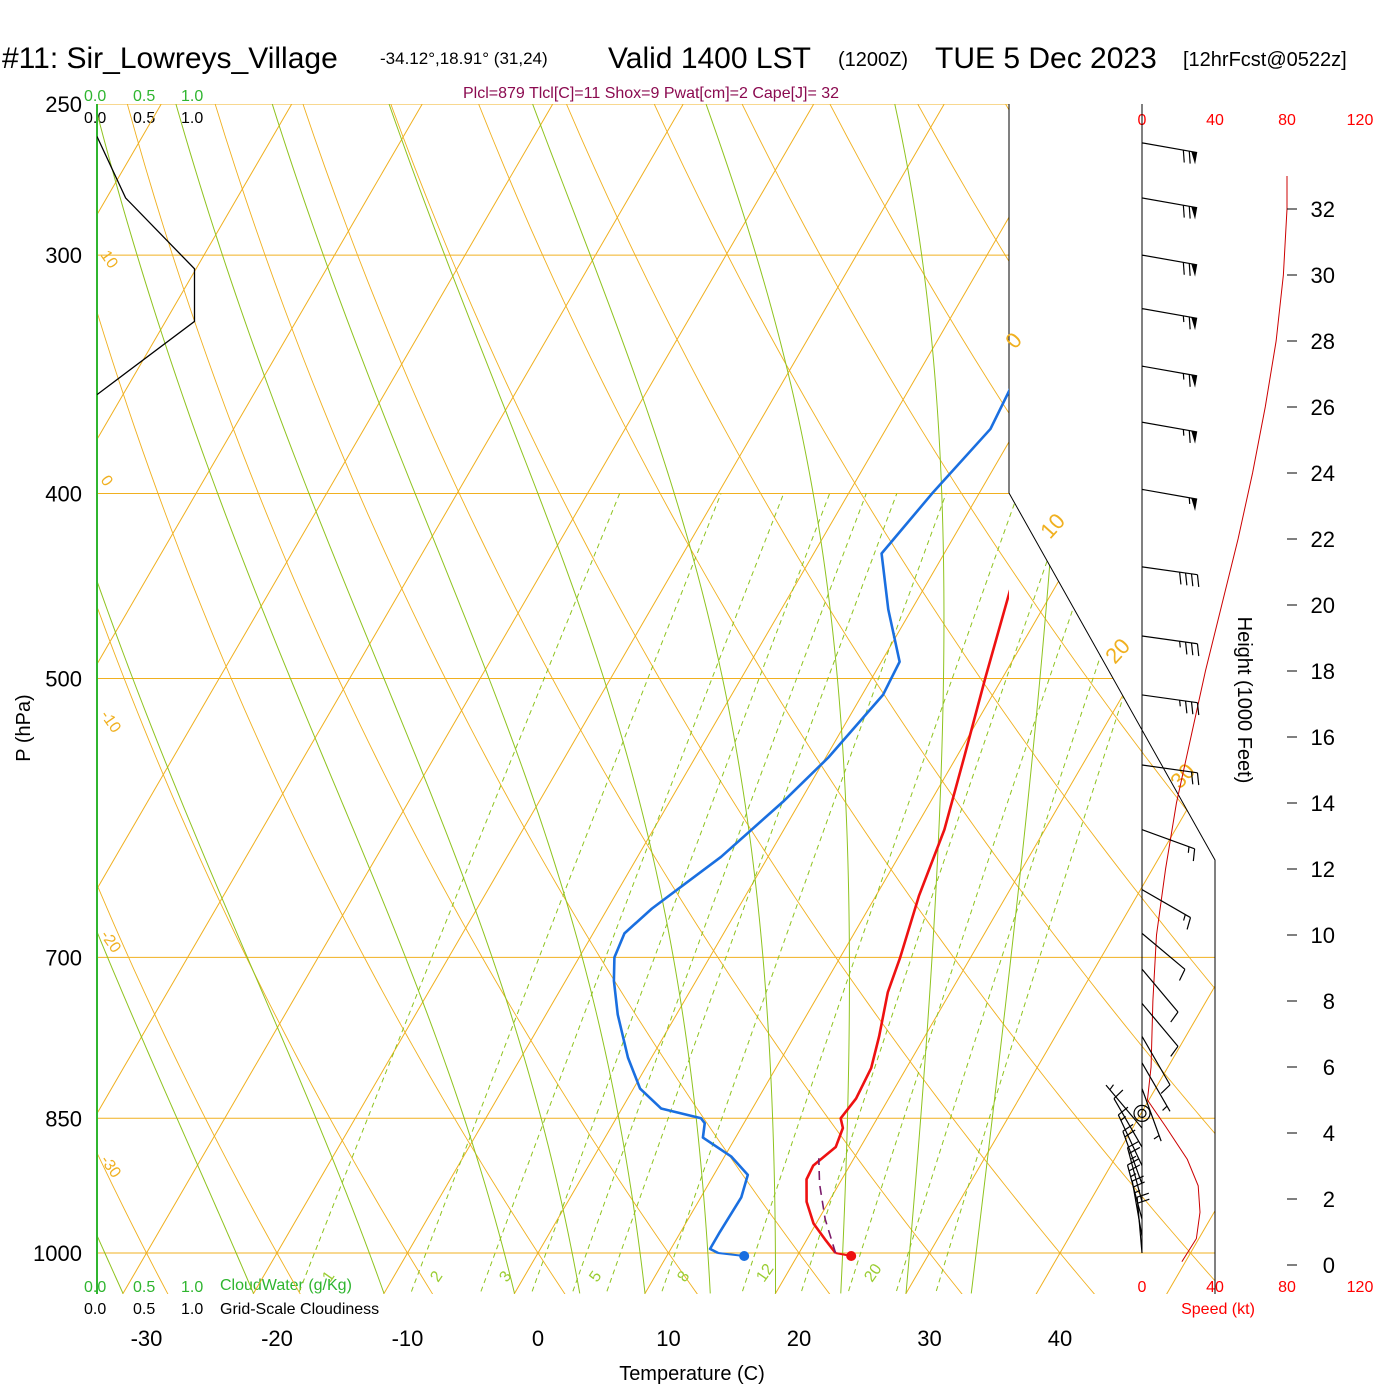 The width and height of the screenshot is (1400, 1400). What do you see at coordinates (843, 1254) in the screenshot?
I see `surface-temperature-link` at bounding box center [843, 1254].